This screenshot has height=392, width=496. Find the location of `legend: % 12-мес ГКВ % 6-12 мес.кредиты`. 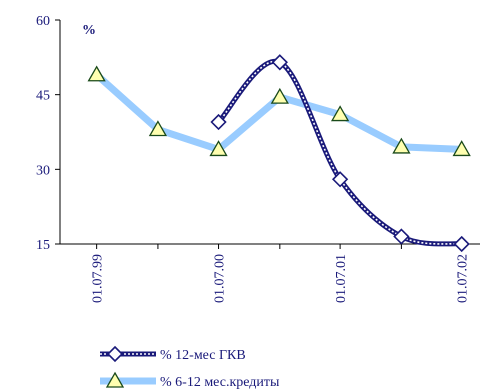

legend: % 12-мес ГКВ % 6-12 мес.кредиты is located at coordinates (190, 367).